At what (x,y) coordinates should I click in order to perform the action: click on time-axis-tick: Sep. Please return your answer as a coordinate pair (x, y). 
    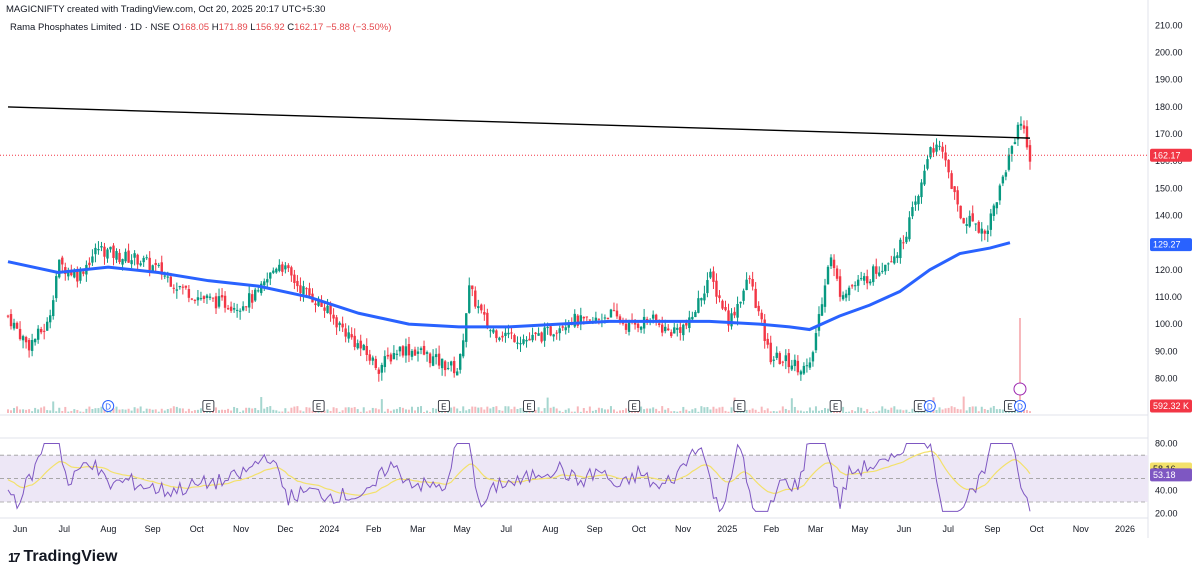
    Looking at the image, I should click on (153, 529).